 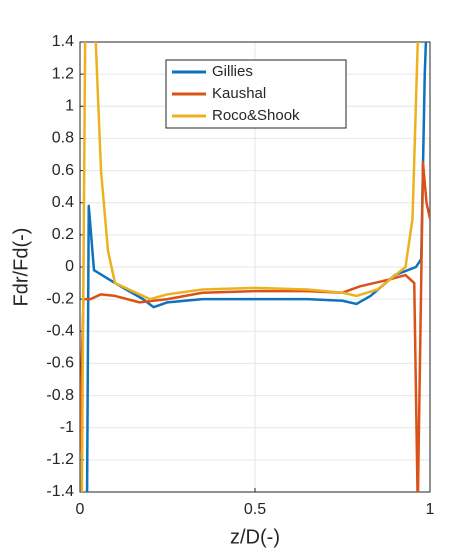 I want to click on y-tick-label: -1.2, so click(x=60, y=459).